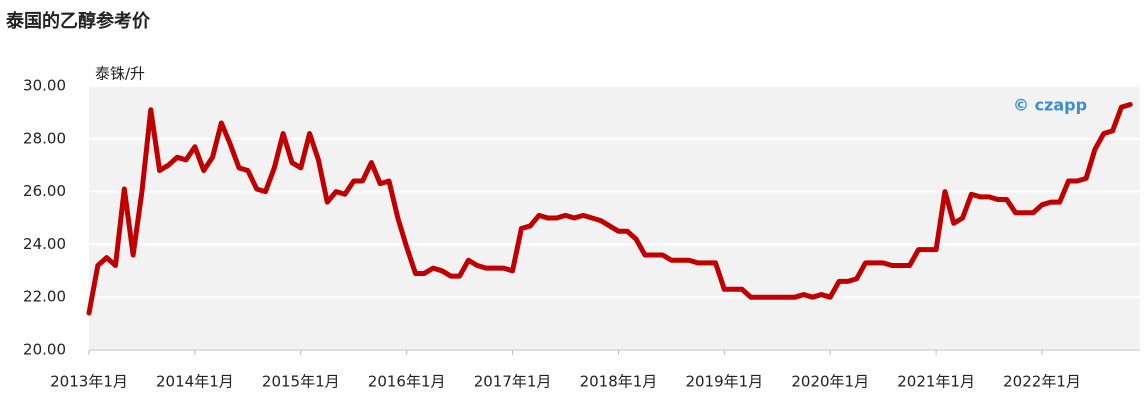 The width and height of the screenshot is (1144, 406). I want to click on x-tick-label: 2015年1月, so click(301, 382).